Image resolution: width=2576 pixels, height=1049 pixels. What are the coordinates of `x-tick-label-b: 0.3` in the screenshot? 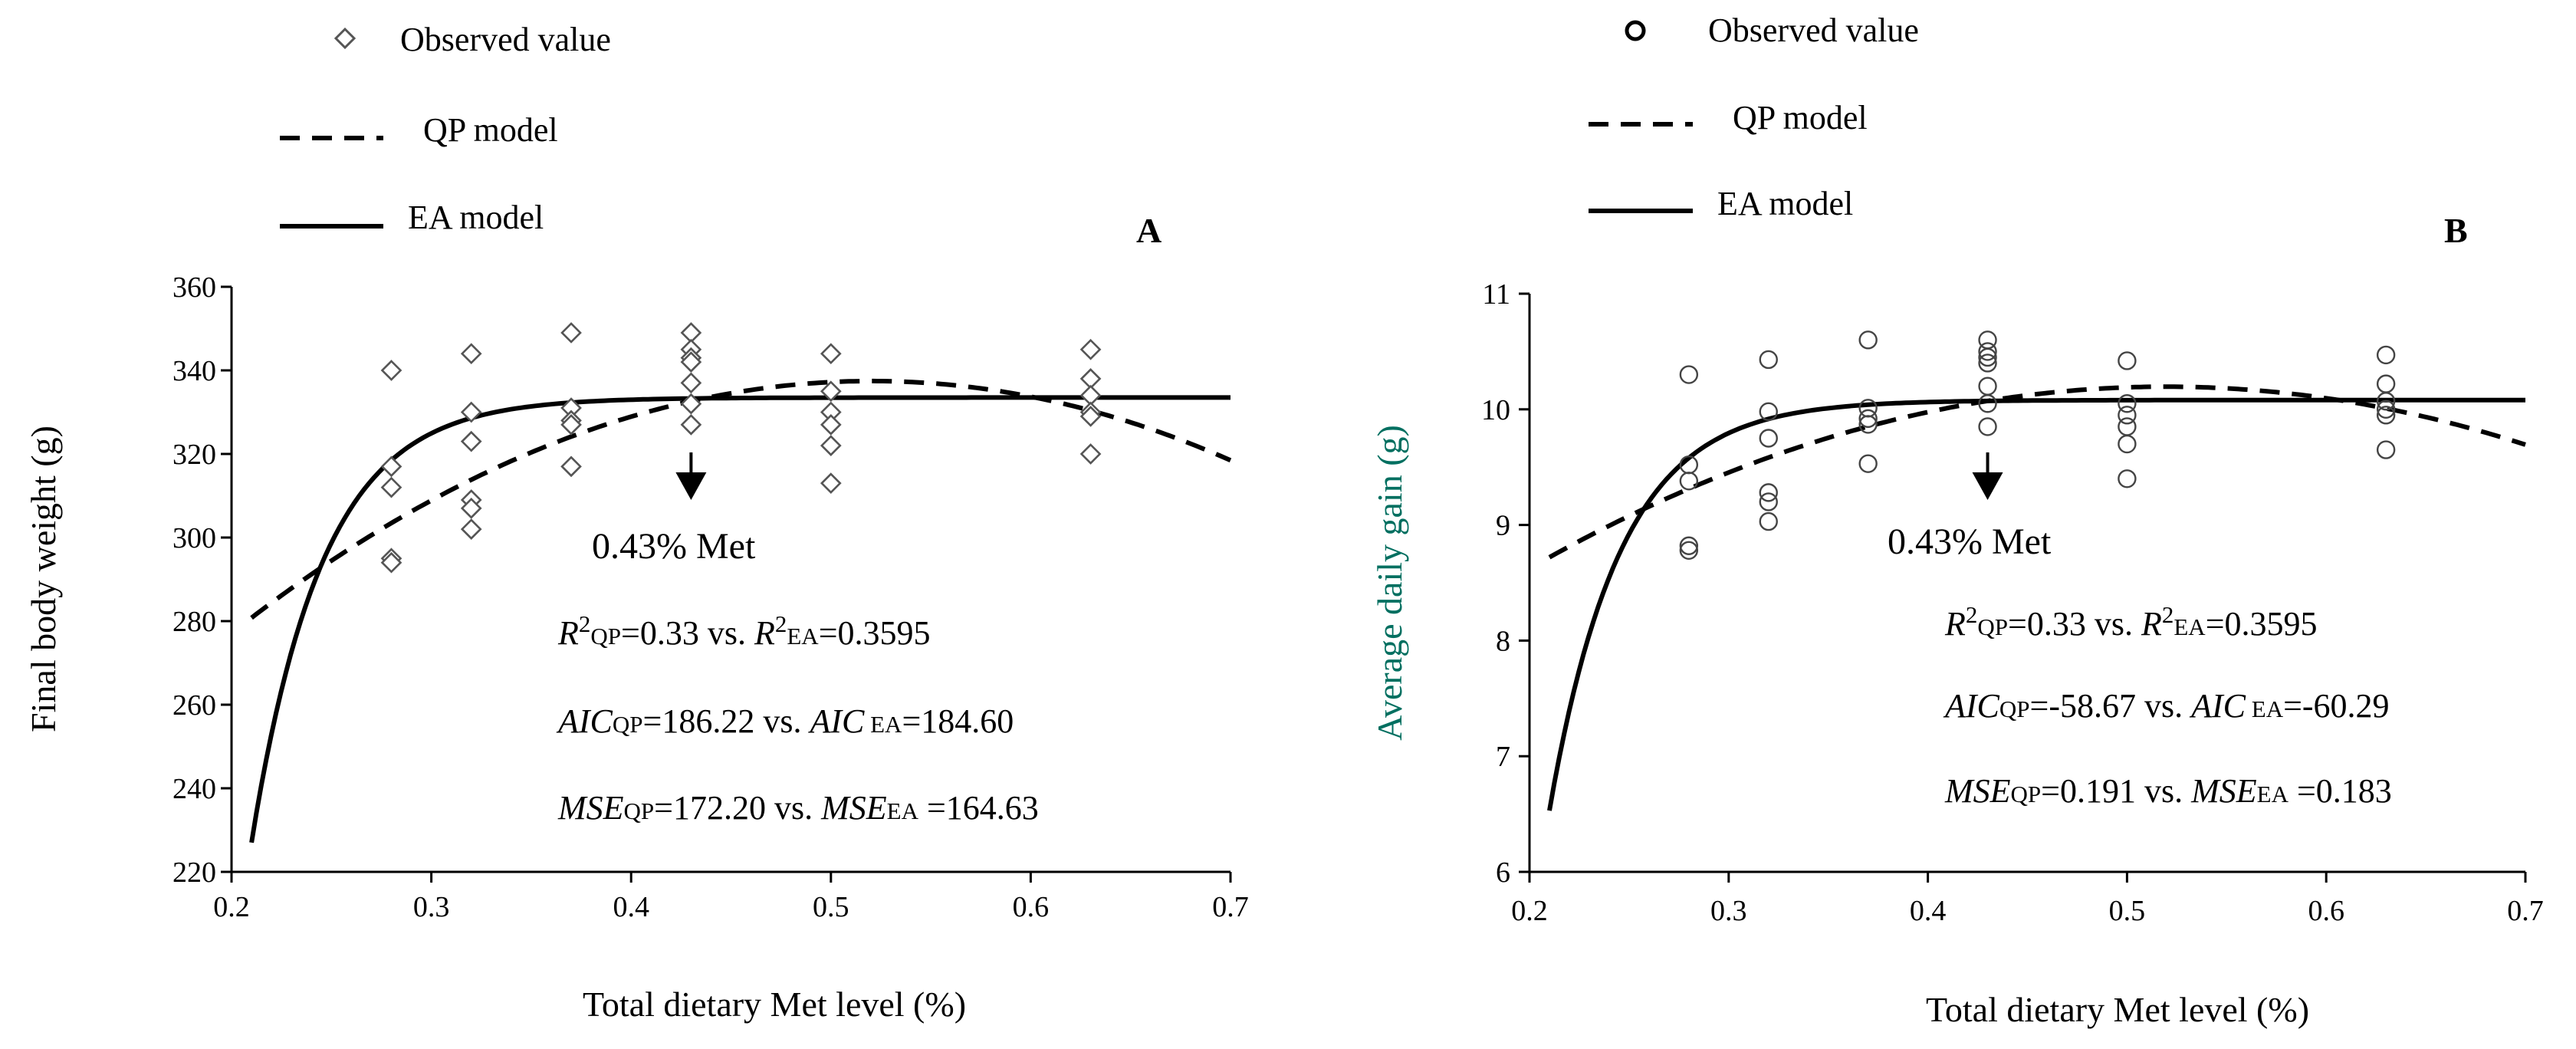 It's located at (1729, 911).